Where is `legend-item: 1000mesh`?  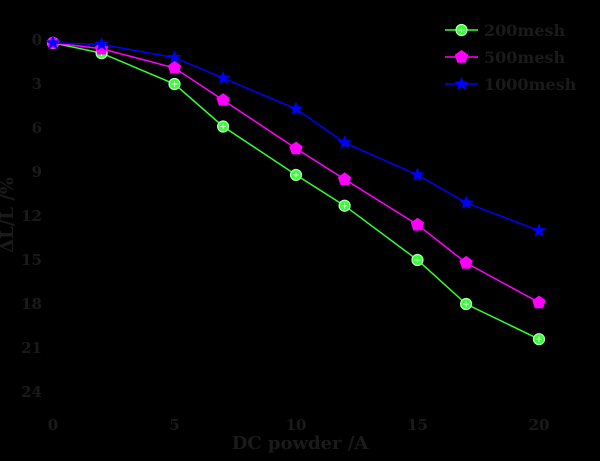
legend-item: 1000mesh is located at coordinates (511, 84).